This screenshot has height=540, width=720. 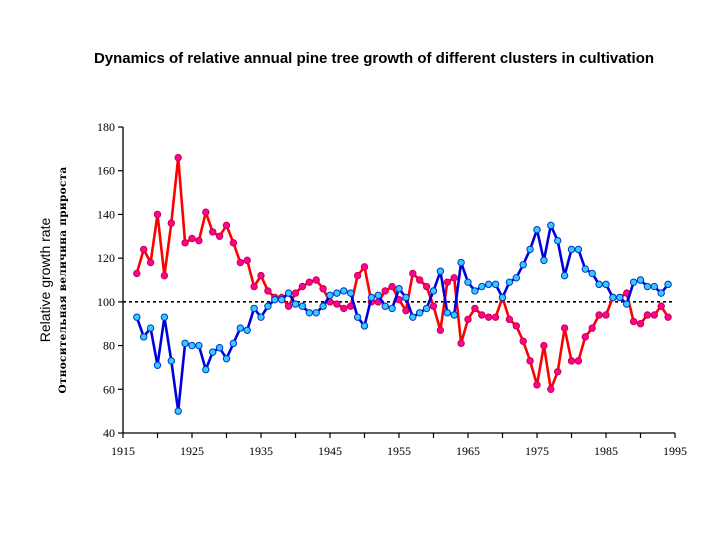 I want to click on y-tick-label: 160, so click(x=106, y=171).